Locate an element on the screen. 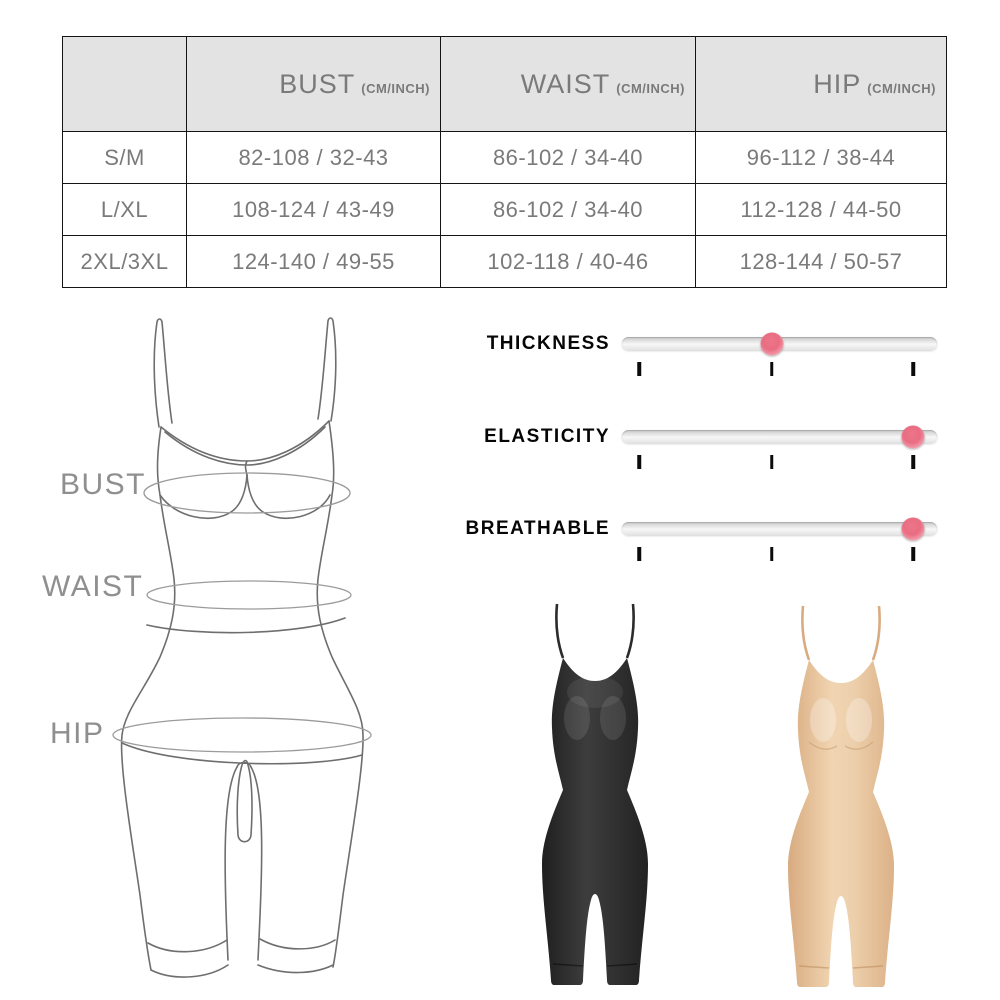  bust-header-cell: BUST (CM/INCH) is located at coordinates (313, 84).